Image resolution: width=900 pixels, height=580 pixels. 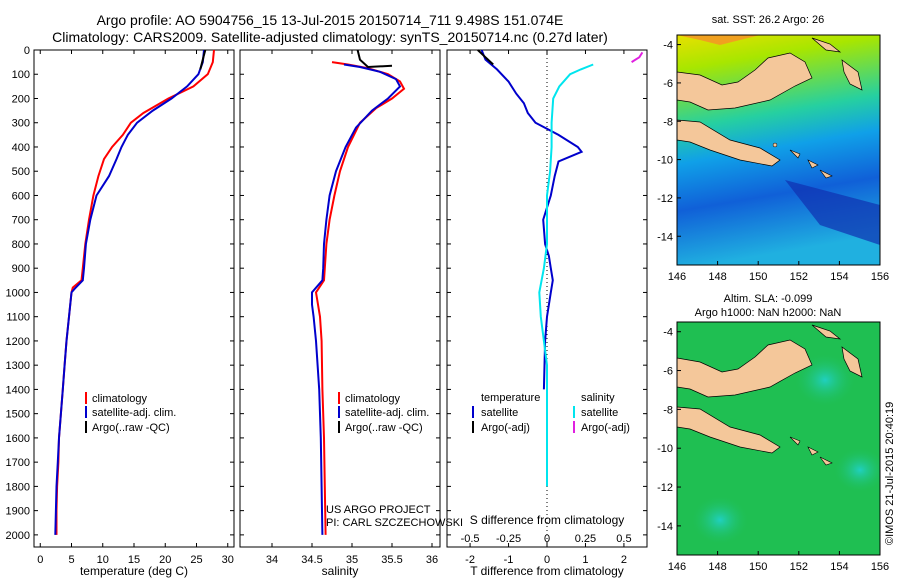 I want to click on xtick-label: 35.5, so click(x=391, y=560).